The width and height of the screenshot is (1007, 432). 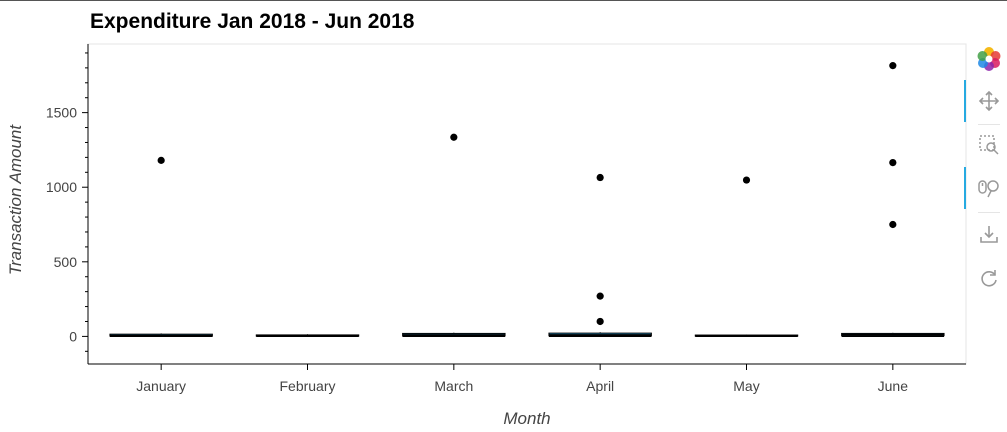 What do you see at coordinates (893, 335) in the screenshot?
I see `box-june` at bounding box center [893, 335].